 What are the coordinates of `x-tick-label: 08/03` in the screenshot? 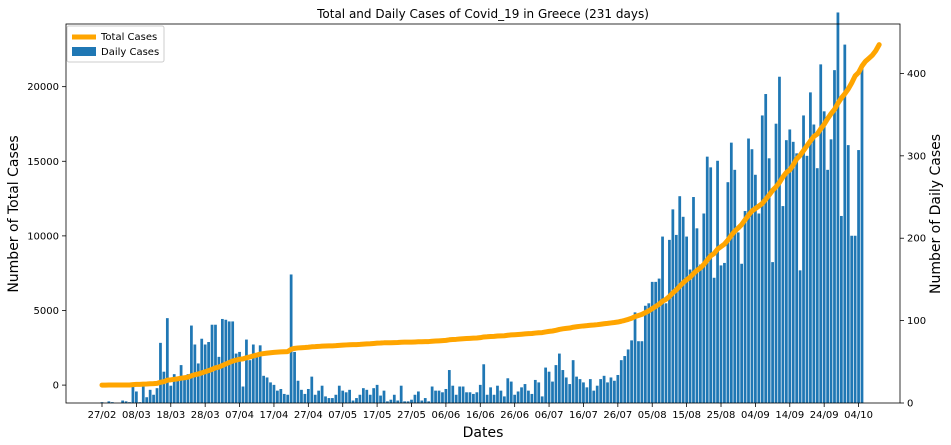 It's located at (136, 415).